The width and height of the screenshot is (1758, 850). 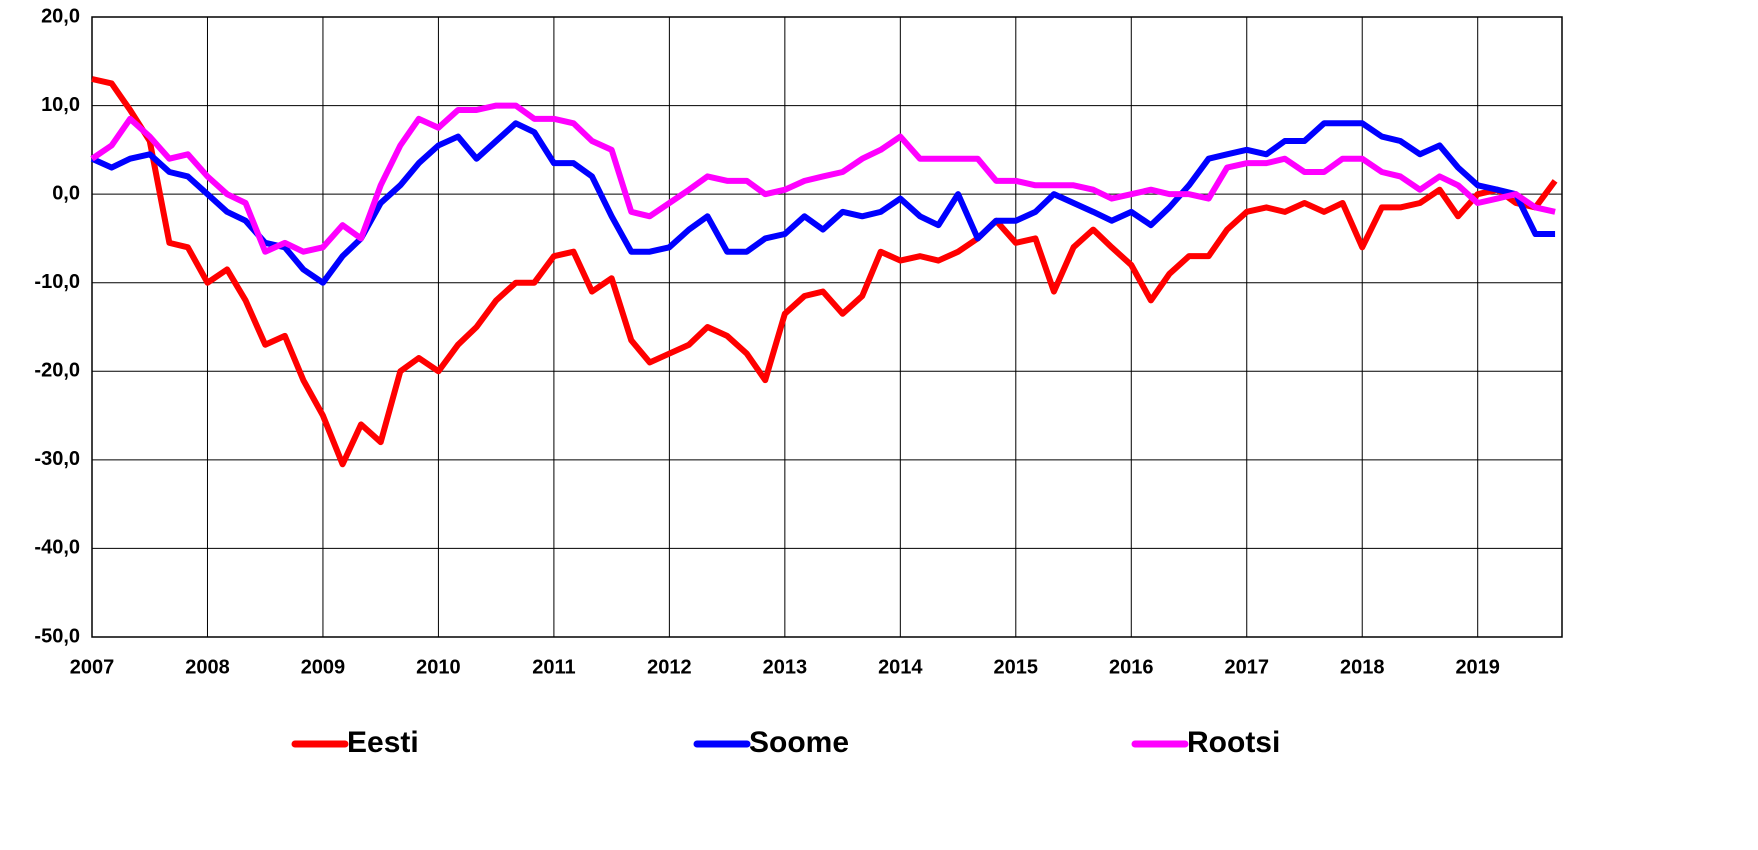 What do you see at coordinates (207, 667) in the screenshot?
I see `x-tick-label: 2008` at bounding box center [207, 667].